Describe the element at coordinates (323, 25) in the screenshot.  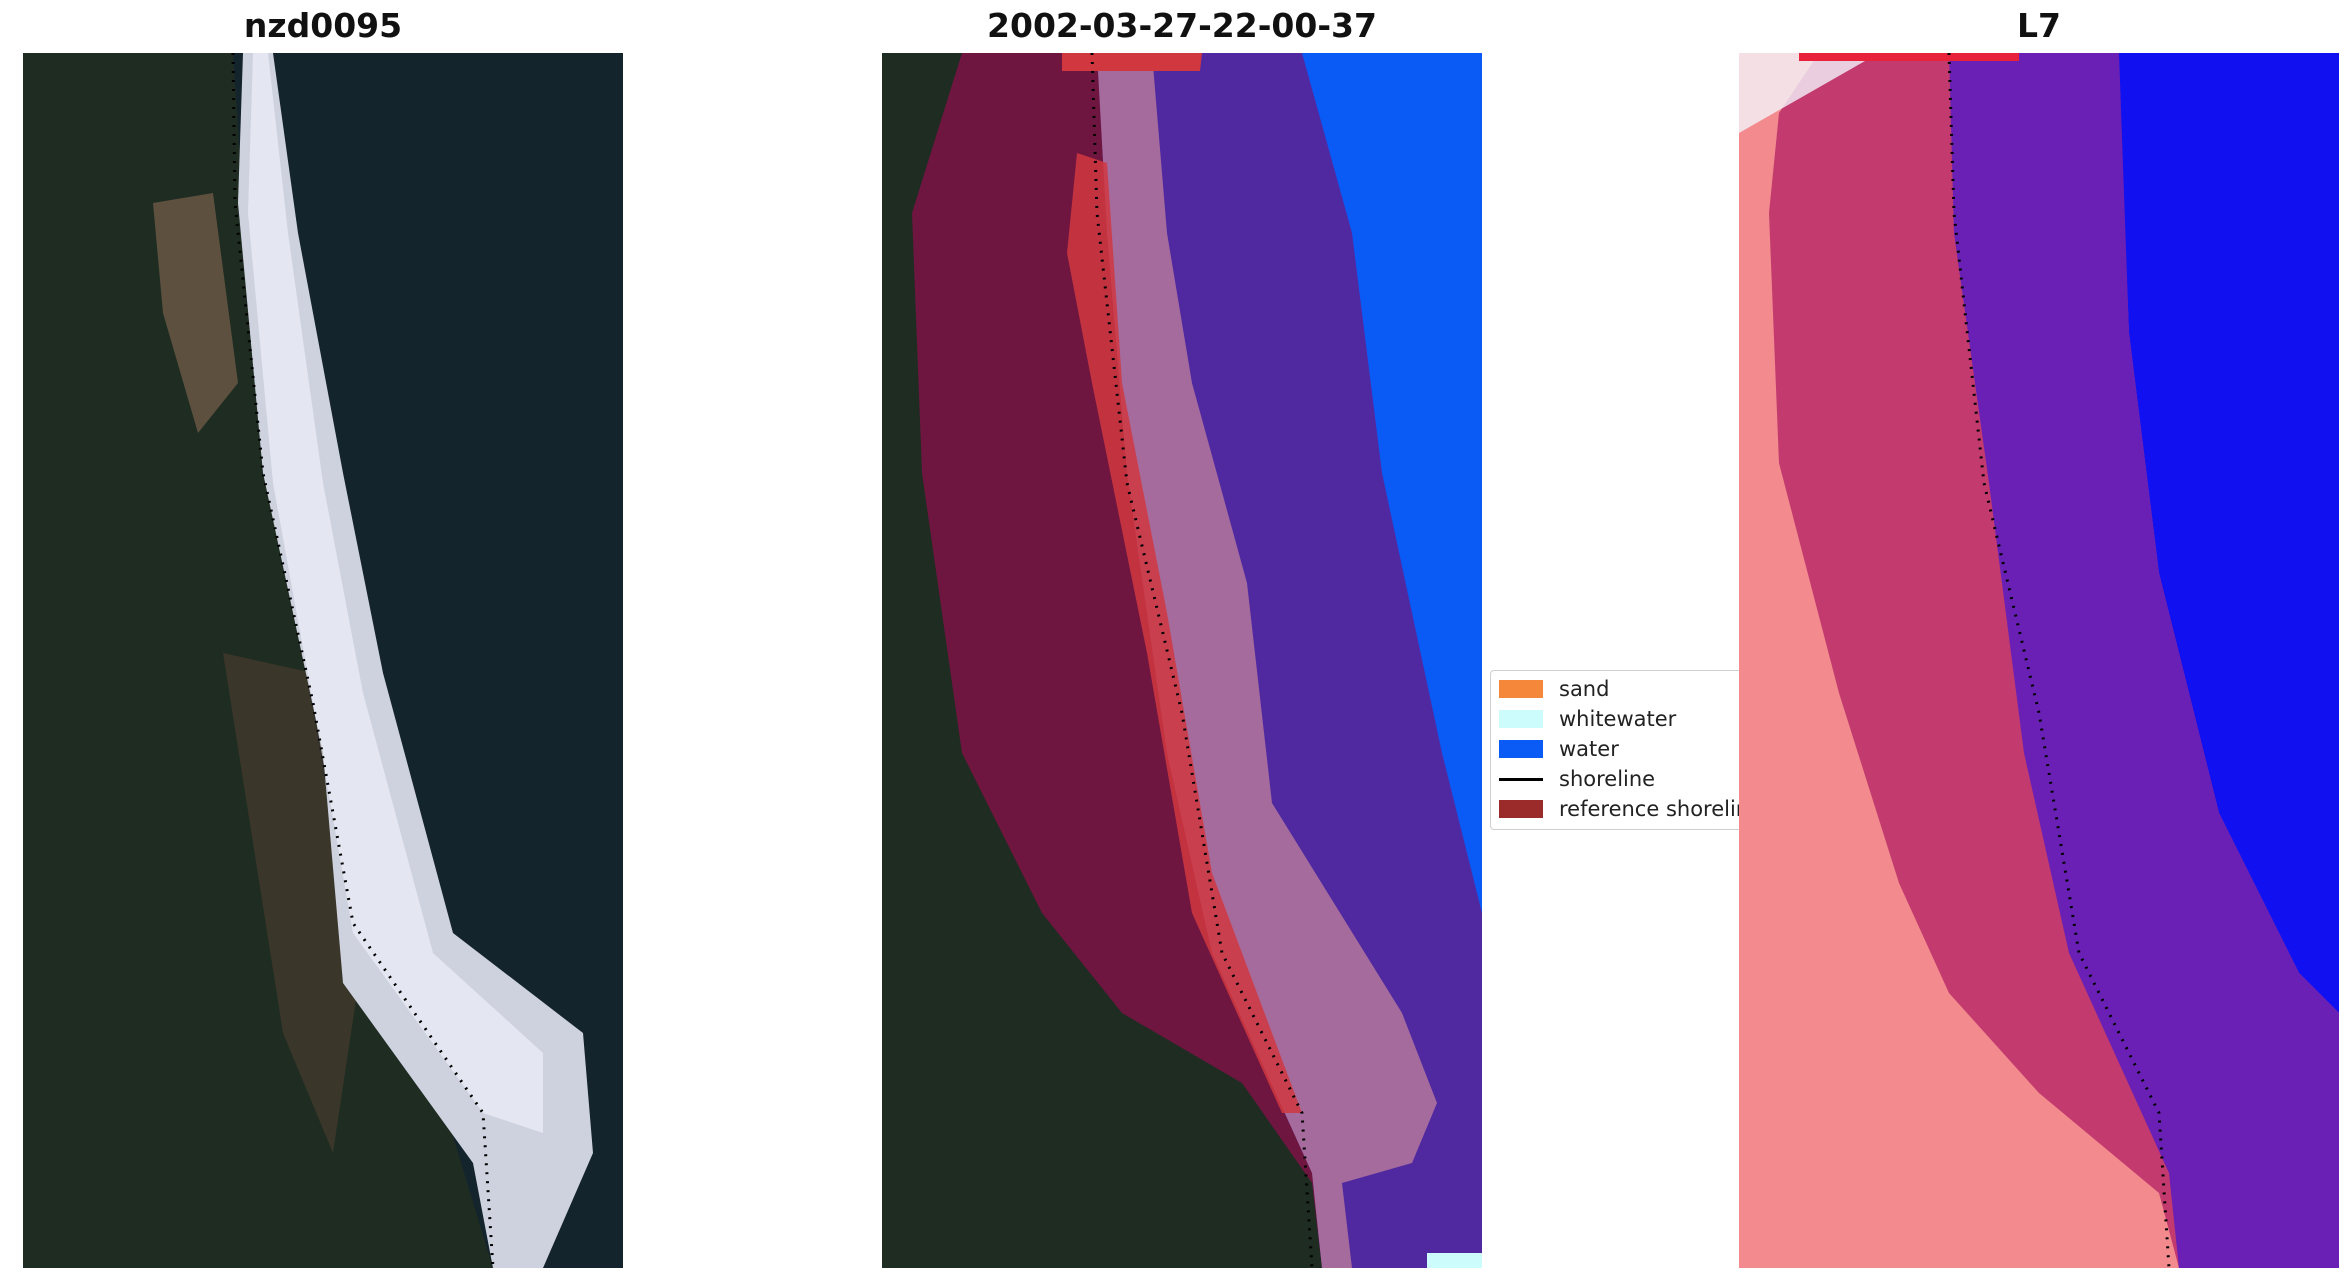
I see `site-title: nzd0095` at that location.